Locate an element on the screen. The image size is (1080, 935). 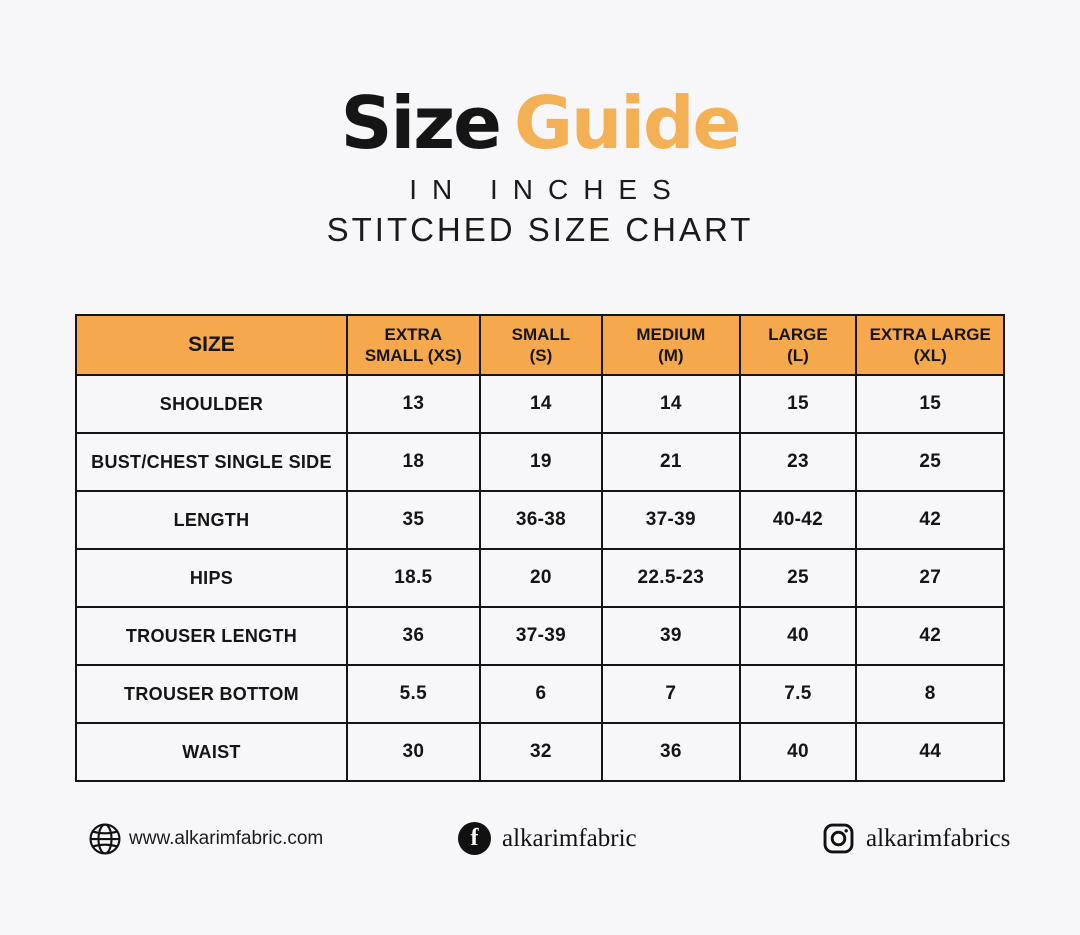
instagram-handle: alkarimfabrics is located at coordinates (938, 838).